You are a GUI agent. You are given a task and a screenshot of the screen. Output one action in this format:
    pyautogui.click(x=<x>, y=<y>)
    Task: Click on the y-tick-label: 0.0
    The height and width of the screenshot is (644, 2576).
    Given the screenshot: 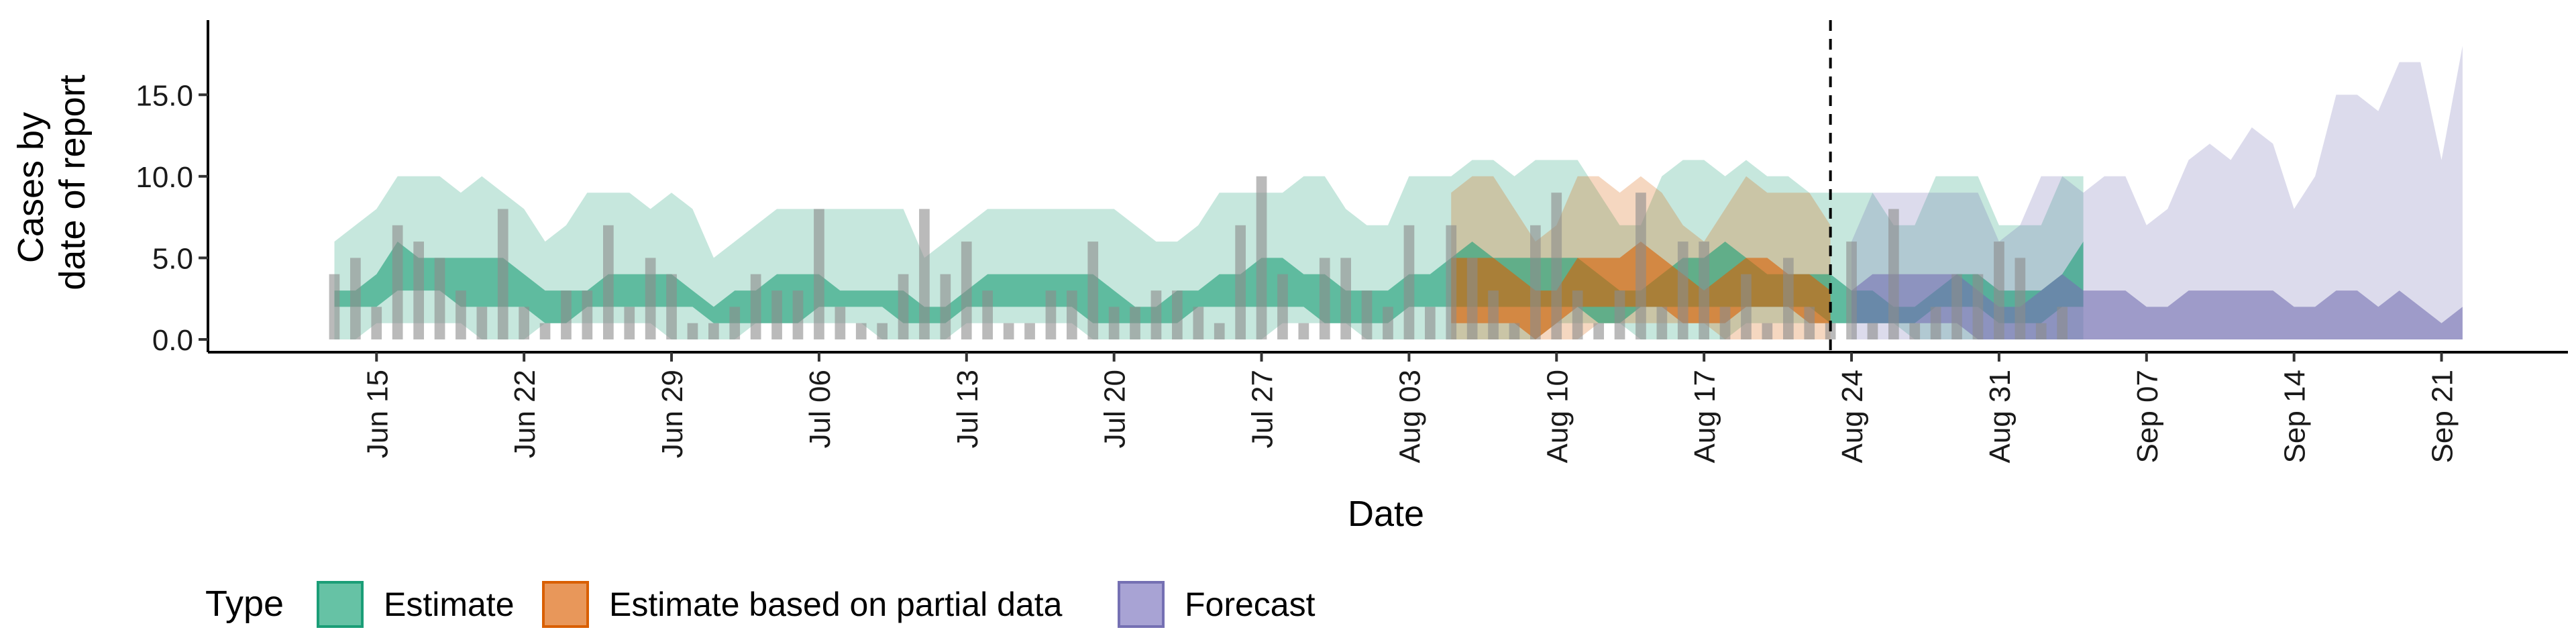 What is the action you would take?
    pyautogui.click(x=172, y=340)
    